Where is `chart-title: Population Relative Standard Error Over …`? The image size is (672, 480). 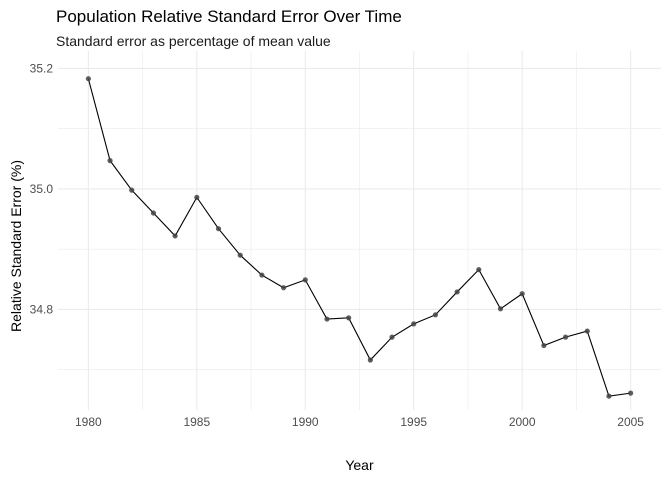
chart-title: Population Relative Standard Error Over … is located at coordinates (229, 16).